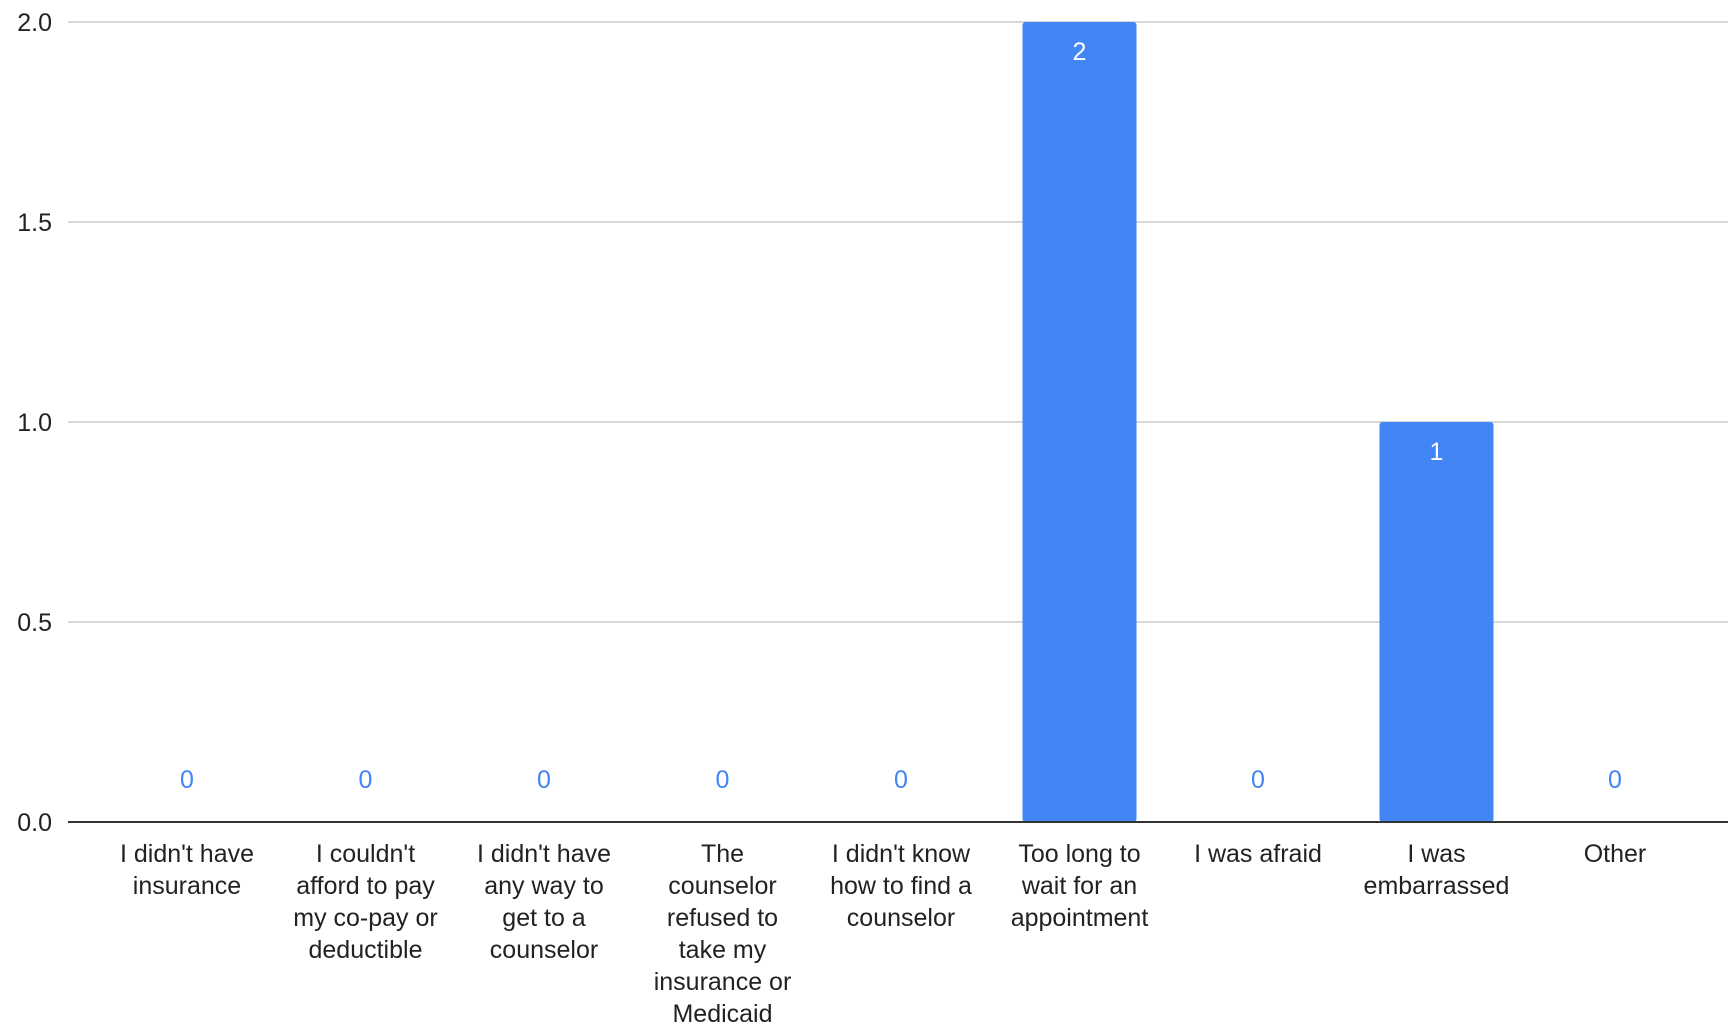 The image size is (1728, 1026). What do you see at coordinates (901, 854) in the screenshot?
I see `x-tick-label-line: I didn't know` at bounding box center [901, 854].